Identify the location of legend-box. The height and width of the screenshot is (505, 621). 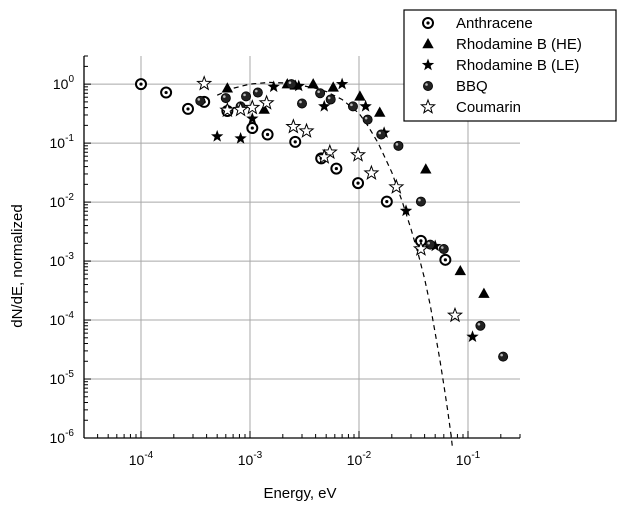
(510, 65).